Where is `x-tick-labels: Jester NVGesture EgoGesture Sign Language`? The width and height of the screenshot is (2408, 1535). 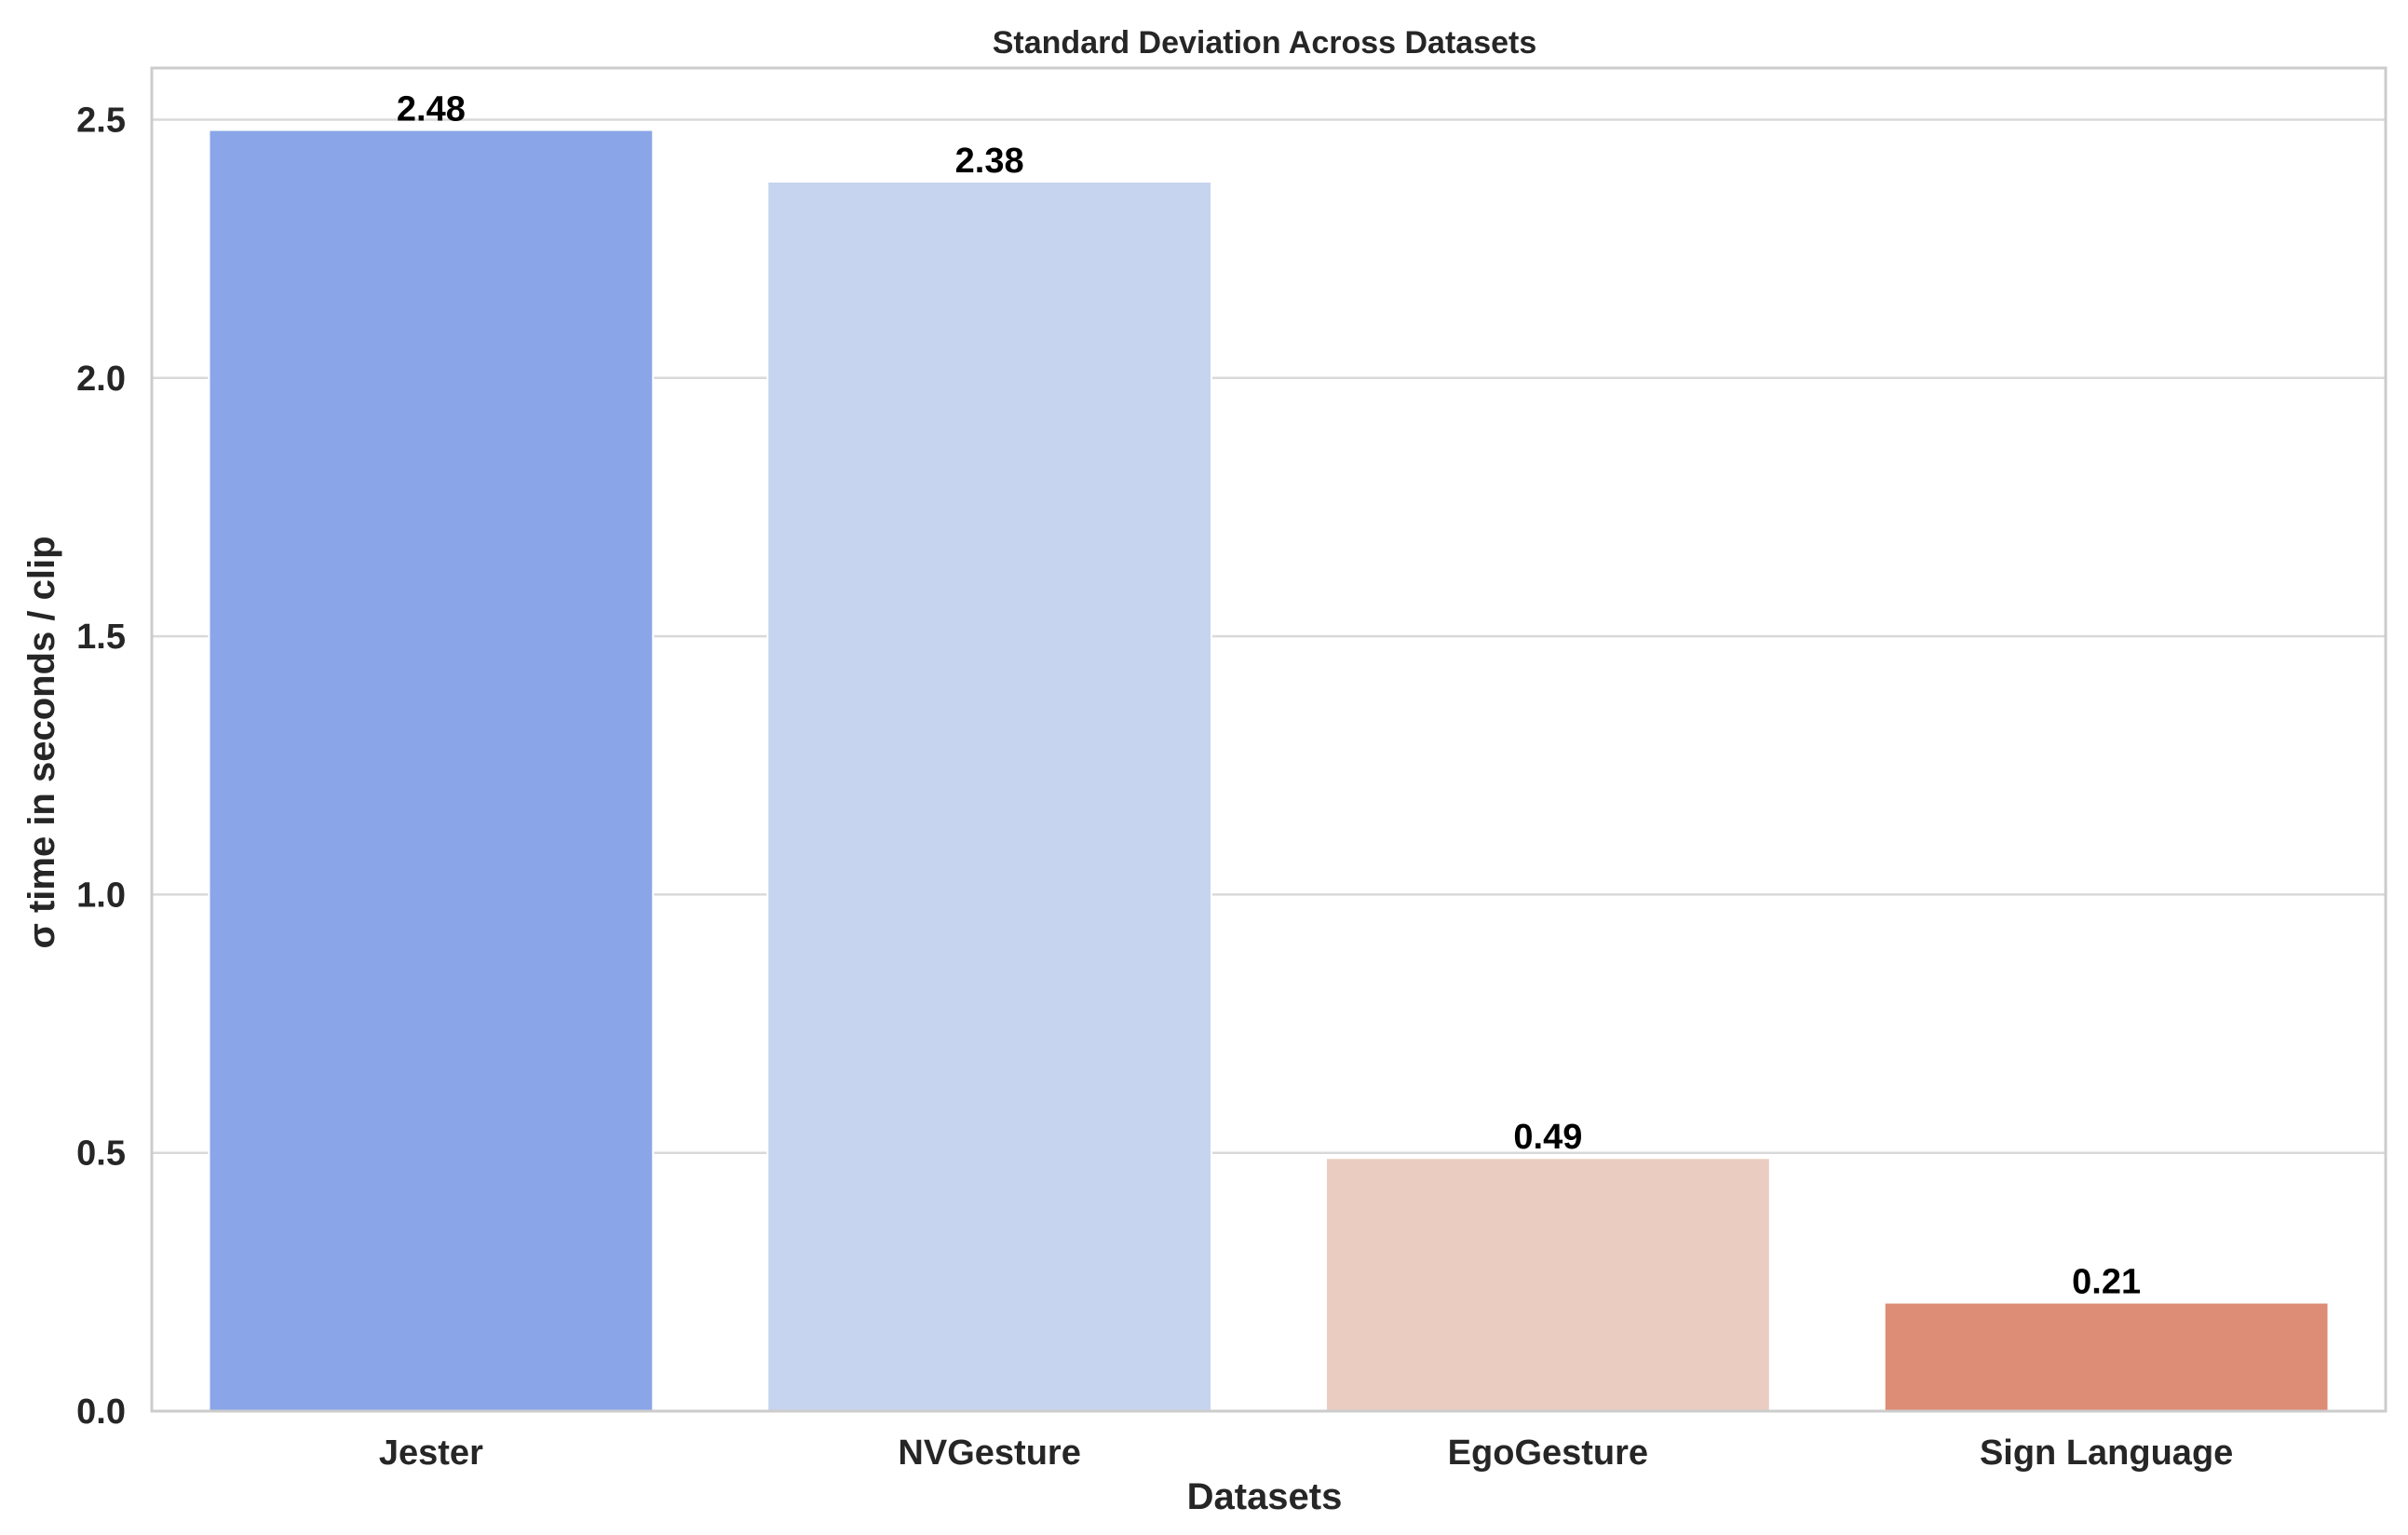 x-tick-labels: Jester NVGesture EgoGesture Sign Language is located at coordinates (1306, 1453).